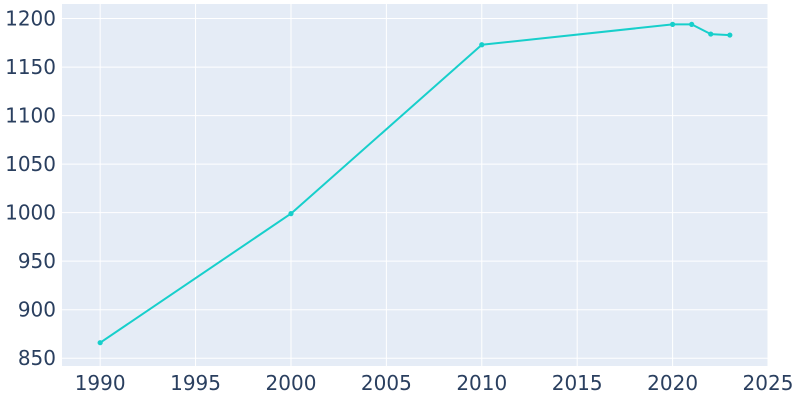  Describe the element at coordinates (386, 383) in the screenshot. I see `x-tick-label-2005: 2005` at that location.